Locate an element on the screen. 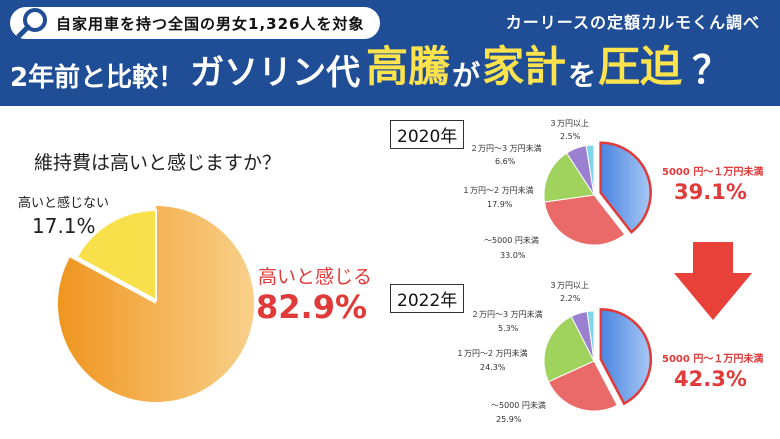 Image resolution: width=780 pixels, height=439 pixels. expensive-label: 高いと感じる is located at coordinates (315, 277).